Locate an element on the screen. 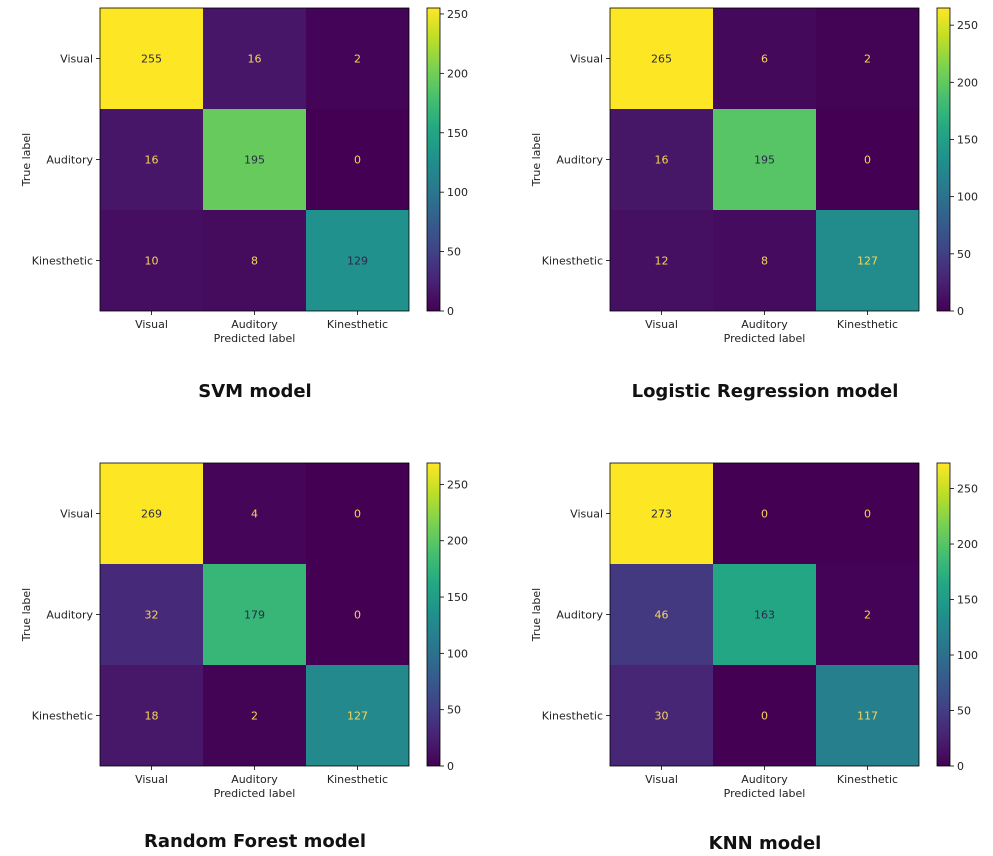 The image size is (993, 856). cell-value-label: 4 is located at coordinates (254, 514).